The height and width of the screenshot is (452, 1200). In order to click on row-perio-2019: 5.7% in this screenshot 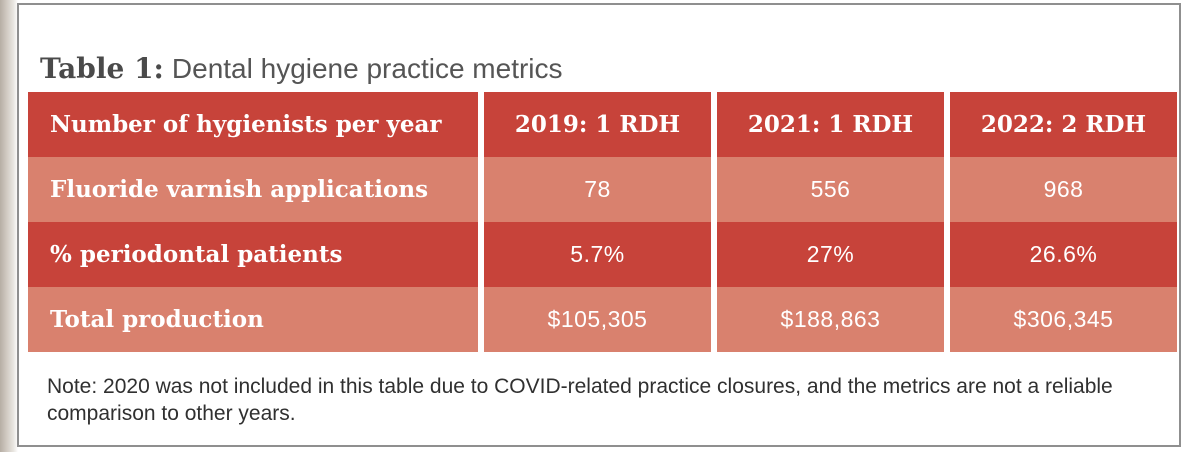, I will do `click(597, 254)`.